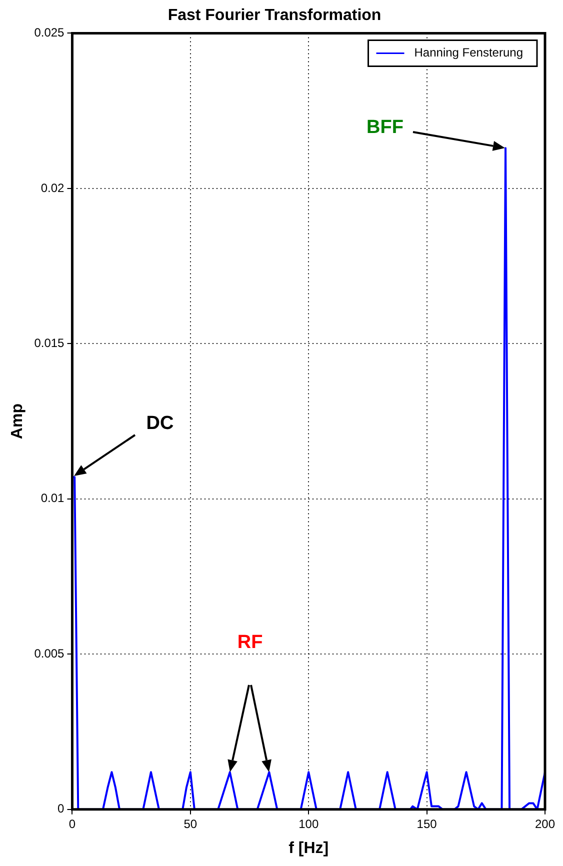 Image resolution: width=563 pixels, height=866 pixels. I want to click on y-tick-label: 0.015, so click(49, 343).